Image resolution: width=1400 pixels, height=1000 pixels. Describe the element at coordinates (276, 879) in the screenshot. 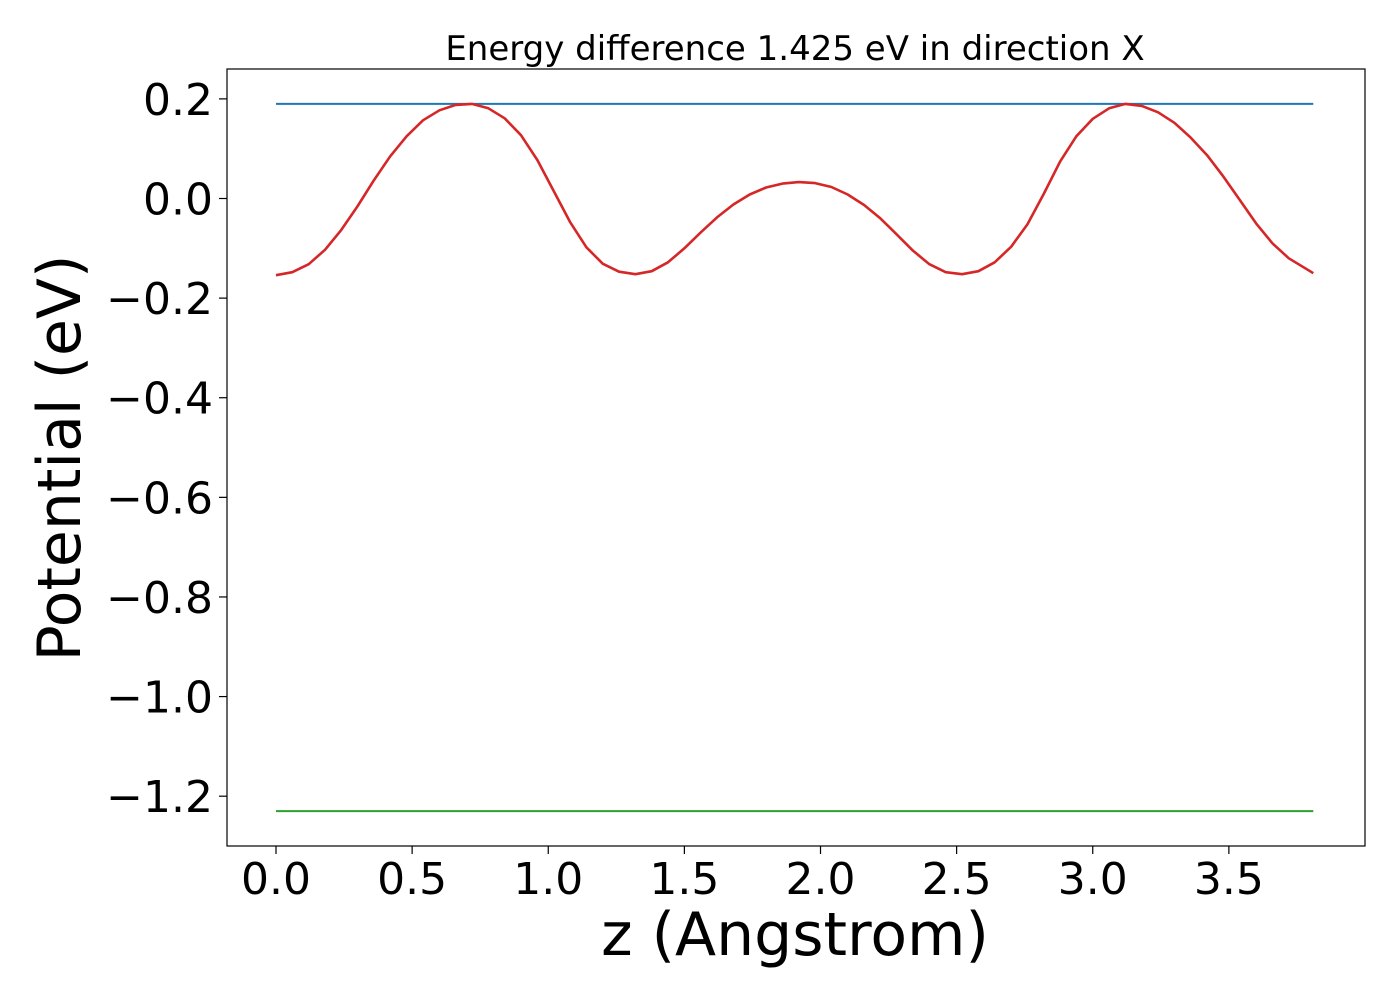

I see `x-tick-label: 0.0` at that location.